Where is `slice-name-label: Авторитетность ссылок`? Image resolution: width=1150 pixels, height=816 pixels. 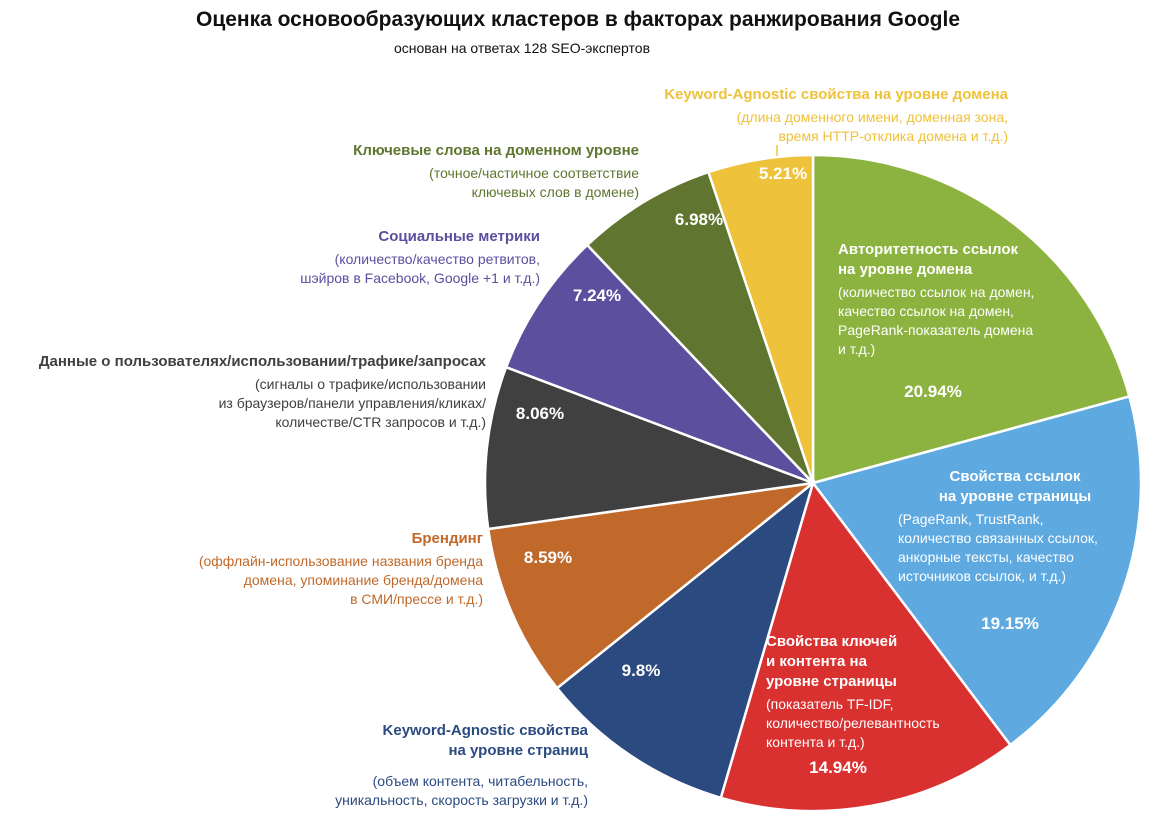 slice-name-label: Авторитетность ссылок is located at coordinates (928, 249).